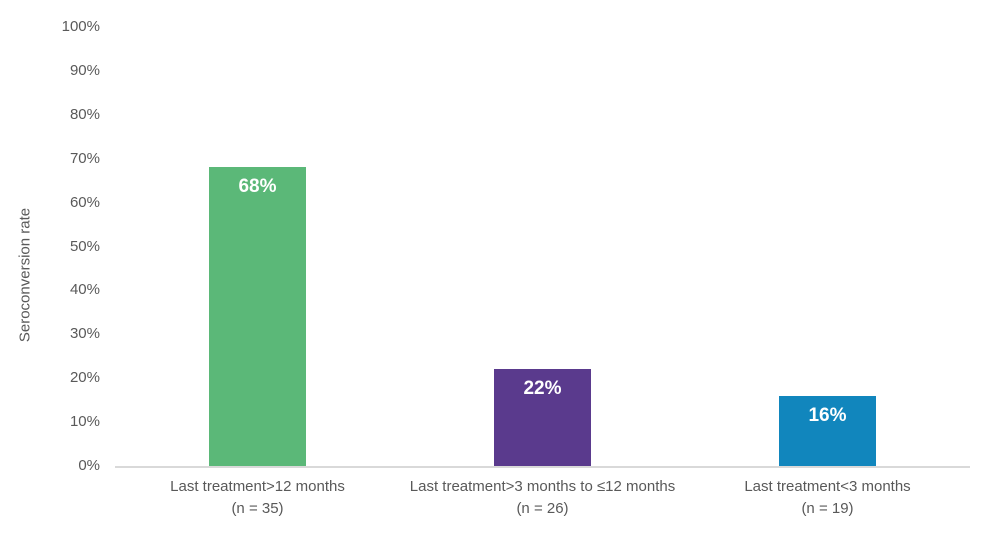 The width and height of the screenshot is (1000, 537). Describe the element at coordinates (257, 508) in the screenshot. I see `category-label-n: (n = 35)` at that location.